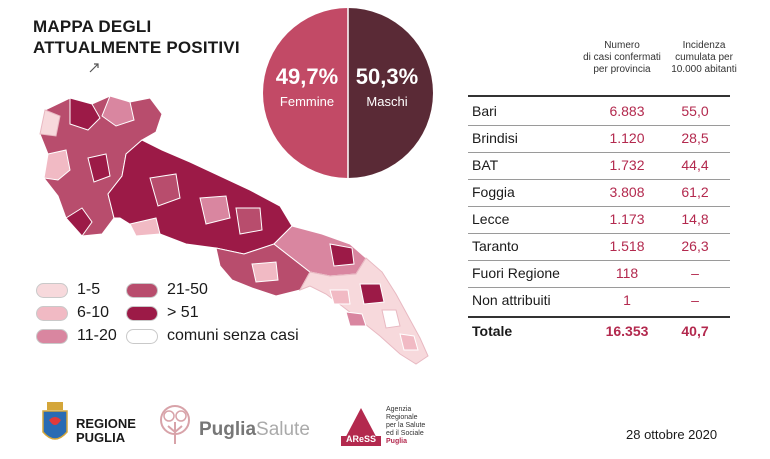  Describe the element at coordinates (695, 219) in the screenshot. I see `province-incidence: 14,8` at that location.